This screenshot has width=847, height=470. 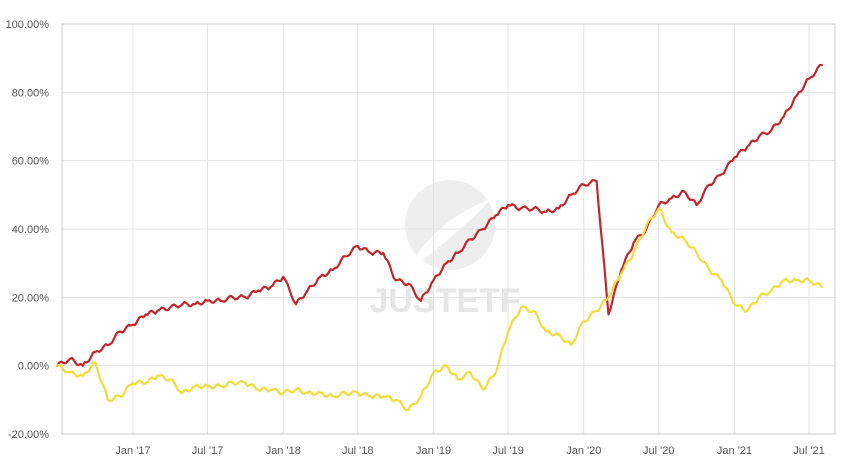 I want to click on y-tick-label: 20.00%, so click(x=31, y=298).